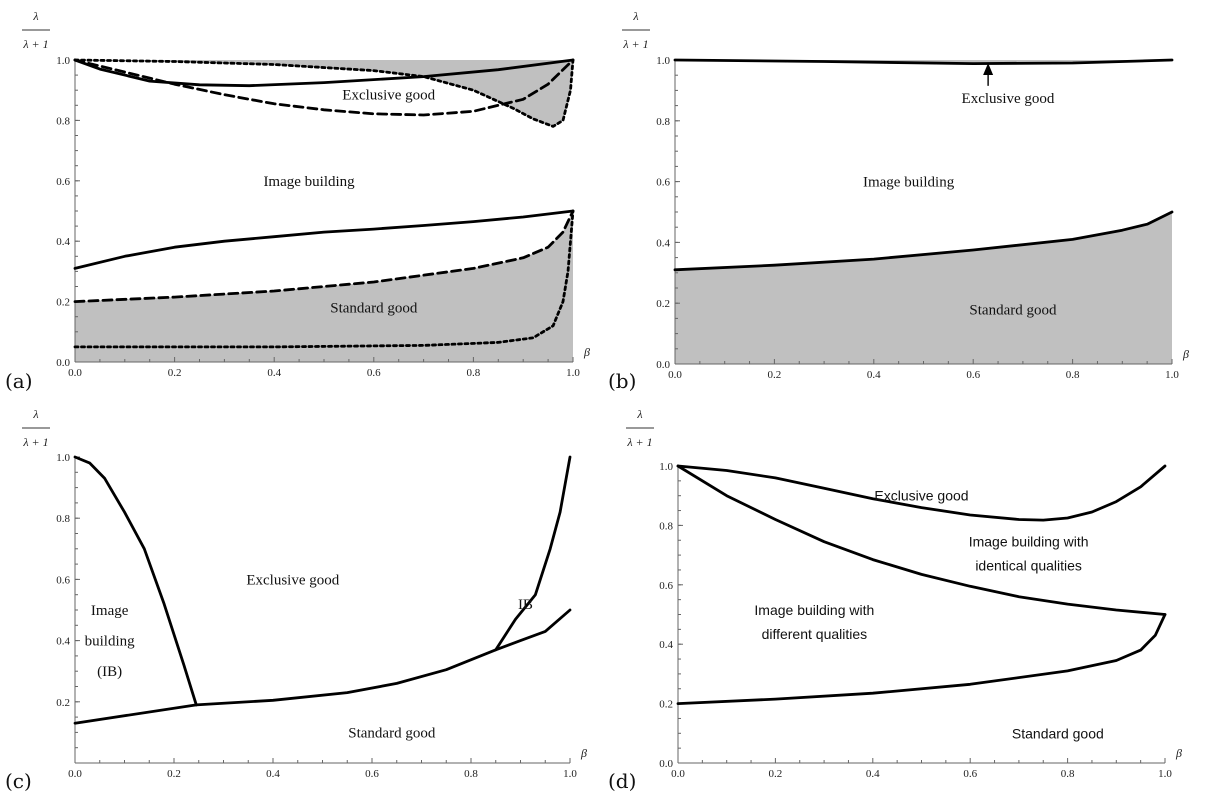  Describe the element at coordinates (815, 634) in the screenshot. I see `region-label: different qualities` at that location.